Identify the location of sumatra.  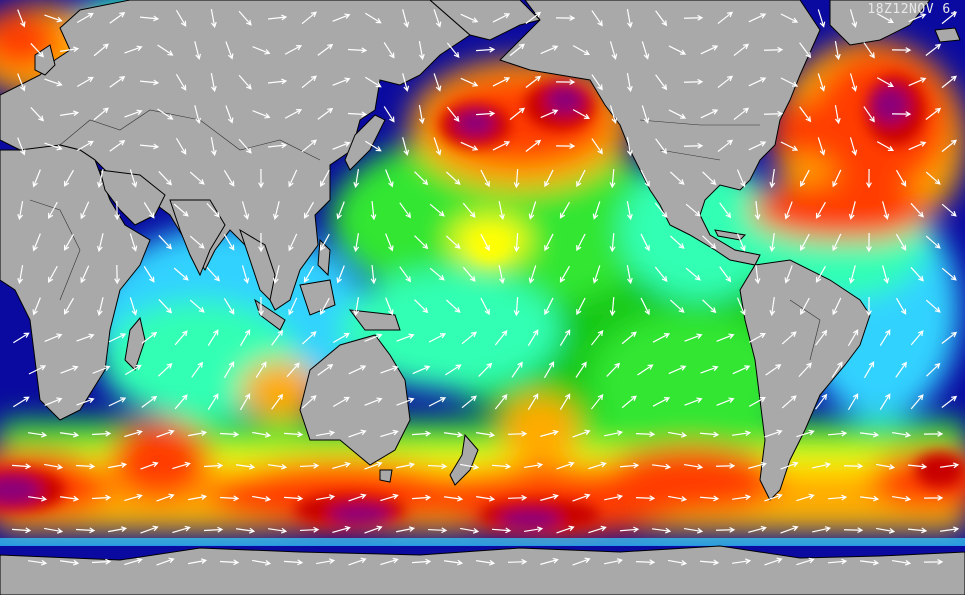
(270, 314).